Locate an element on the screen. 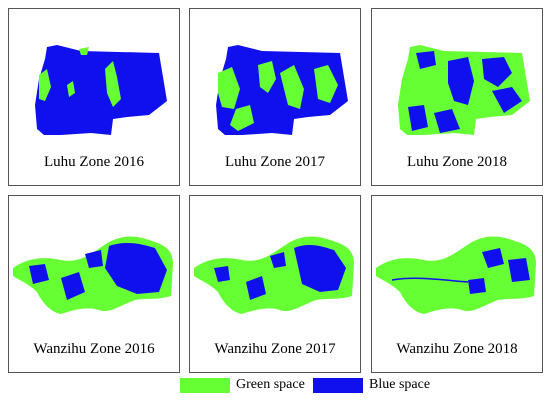 The width and height of the screenshot is (550, 405). map-wanzihu-2017 is located at coordinates (274, 275).